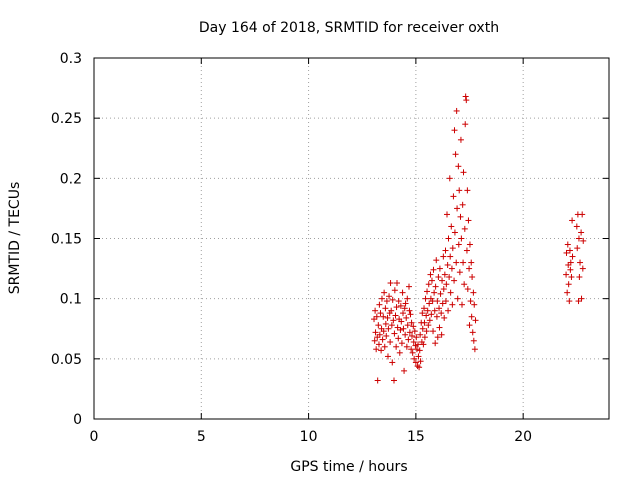 The width and height of the screenshot is (640, 480). I want to click on x-tick-label: 20, so click(523, 437).